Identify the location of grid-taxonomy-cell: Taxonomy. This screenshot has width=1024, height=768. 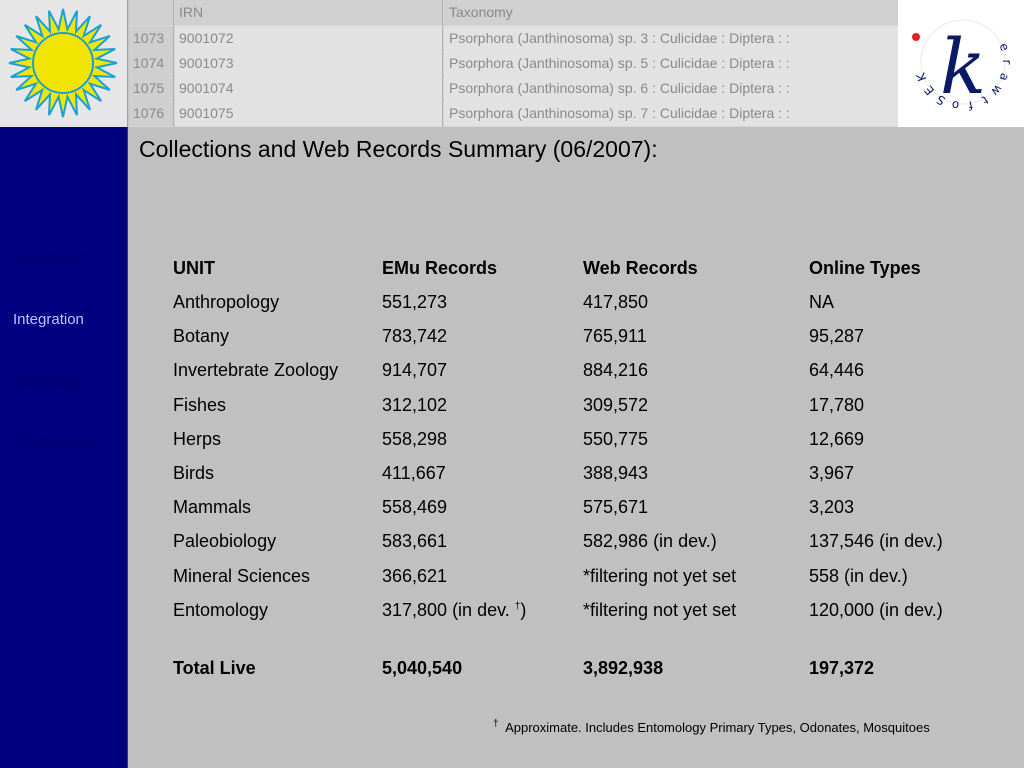
(671, 12).